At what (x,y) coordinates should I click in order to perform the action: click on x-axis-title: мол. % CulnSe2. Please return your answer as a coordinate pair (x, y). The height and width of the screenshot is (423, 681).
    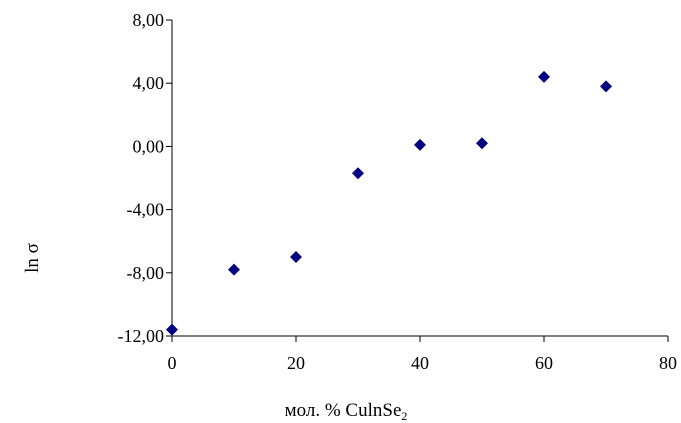
    Looking at the image, I should click on (346, 411).